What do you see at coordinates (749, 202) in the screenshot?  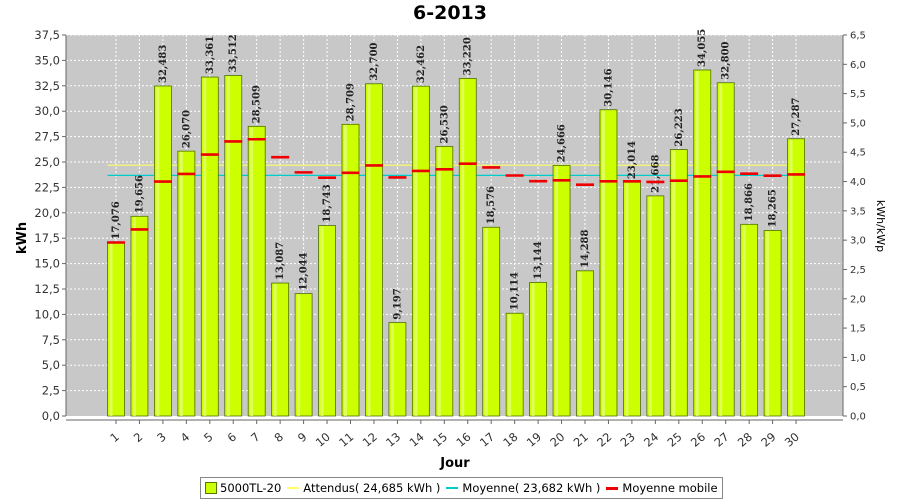 I see `data-label: 18,866` at bounding box center [749, 202].